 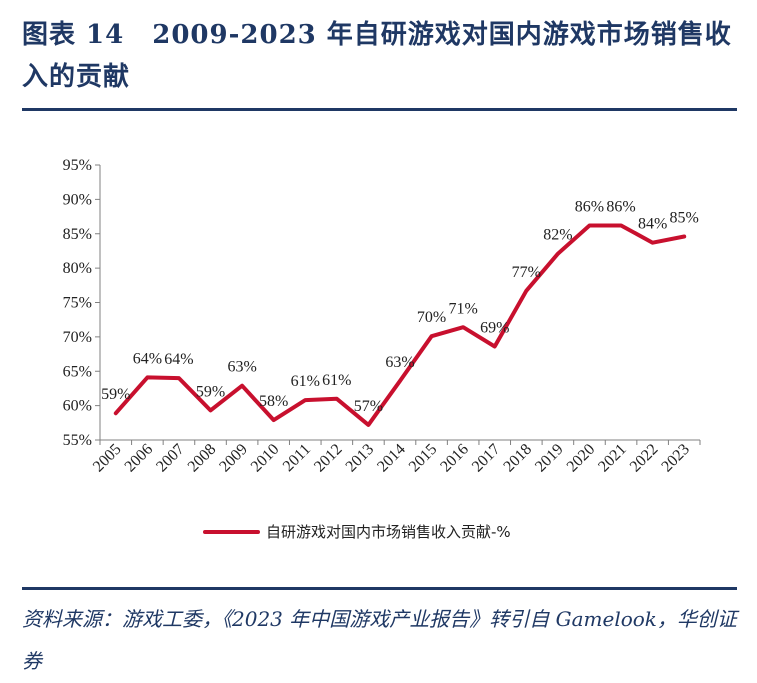 What do you see at coordinates (644, 458) in the screenshot?
I see `x-tick-label: 2022` at bounding box center [644, 458].